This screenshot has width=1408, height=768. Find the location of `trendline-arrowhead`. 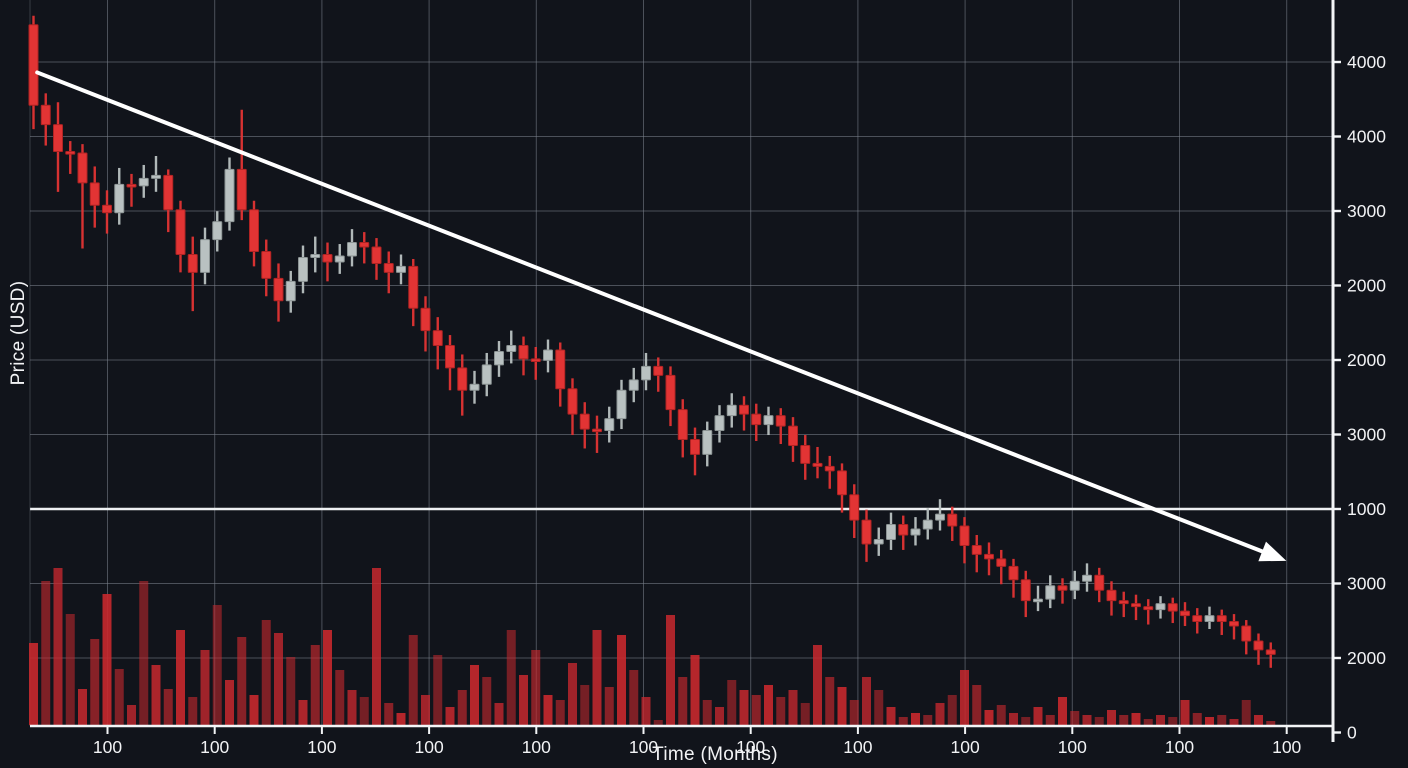

trendline-arrowhead is located at coordinates (1272, 551).